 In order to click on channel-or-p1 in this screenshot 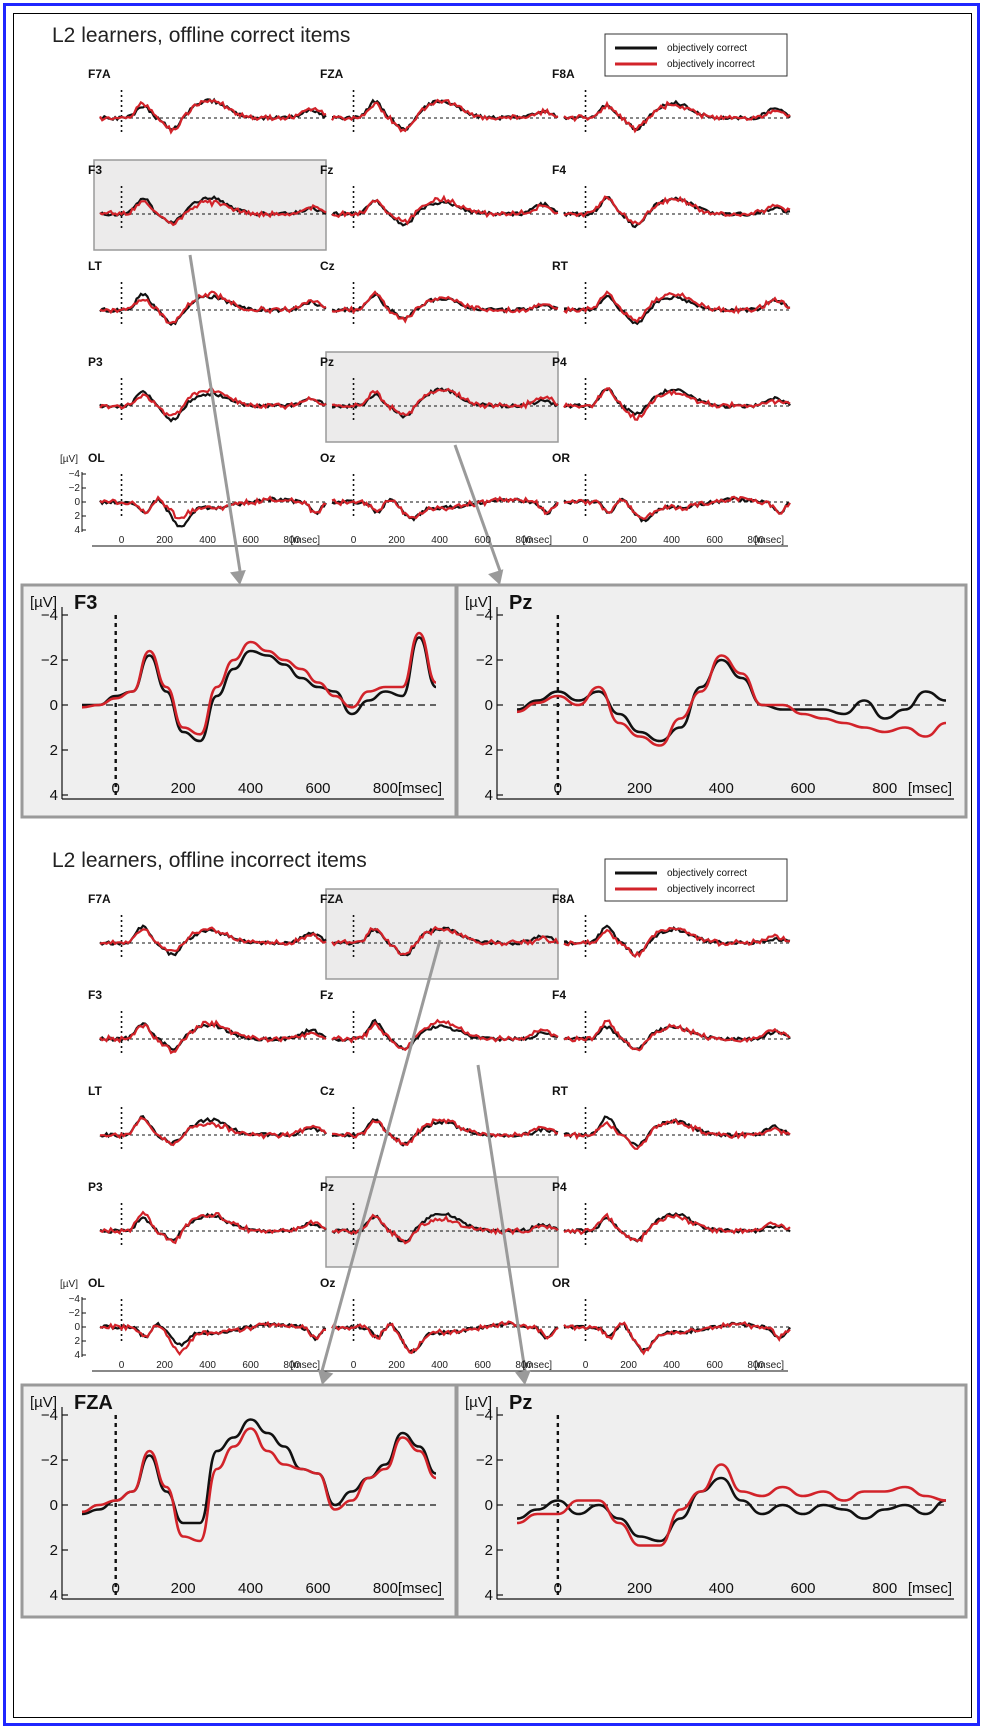, I will do `click(673, 510)`.